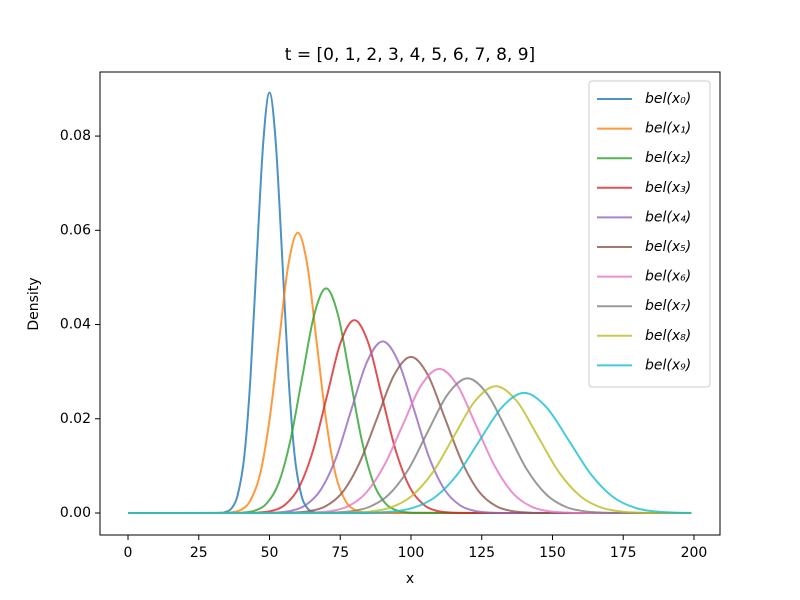 The width and height of the screenshot is (800, 600). What do you see at coordinates (668, 99) in the screenshot?
I see `legend-label: bel(x₀)` at bounding box center [668, 99].